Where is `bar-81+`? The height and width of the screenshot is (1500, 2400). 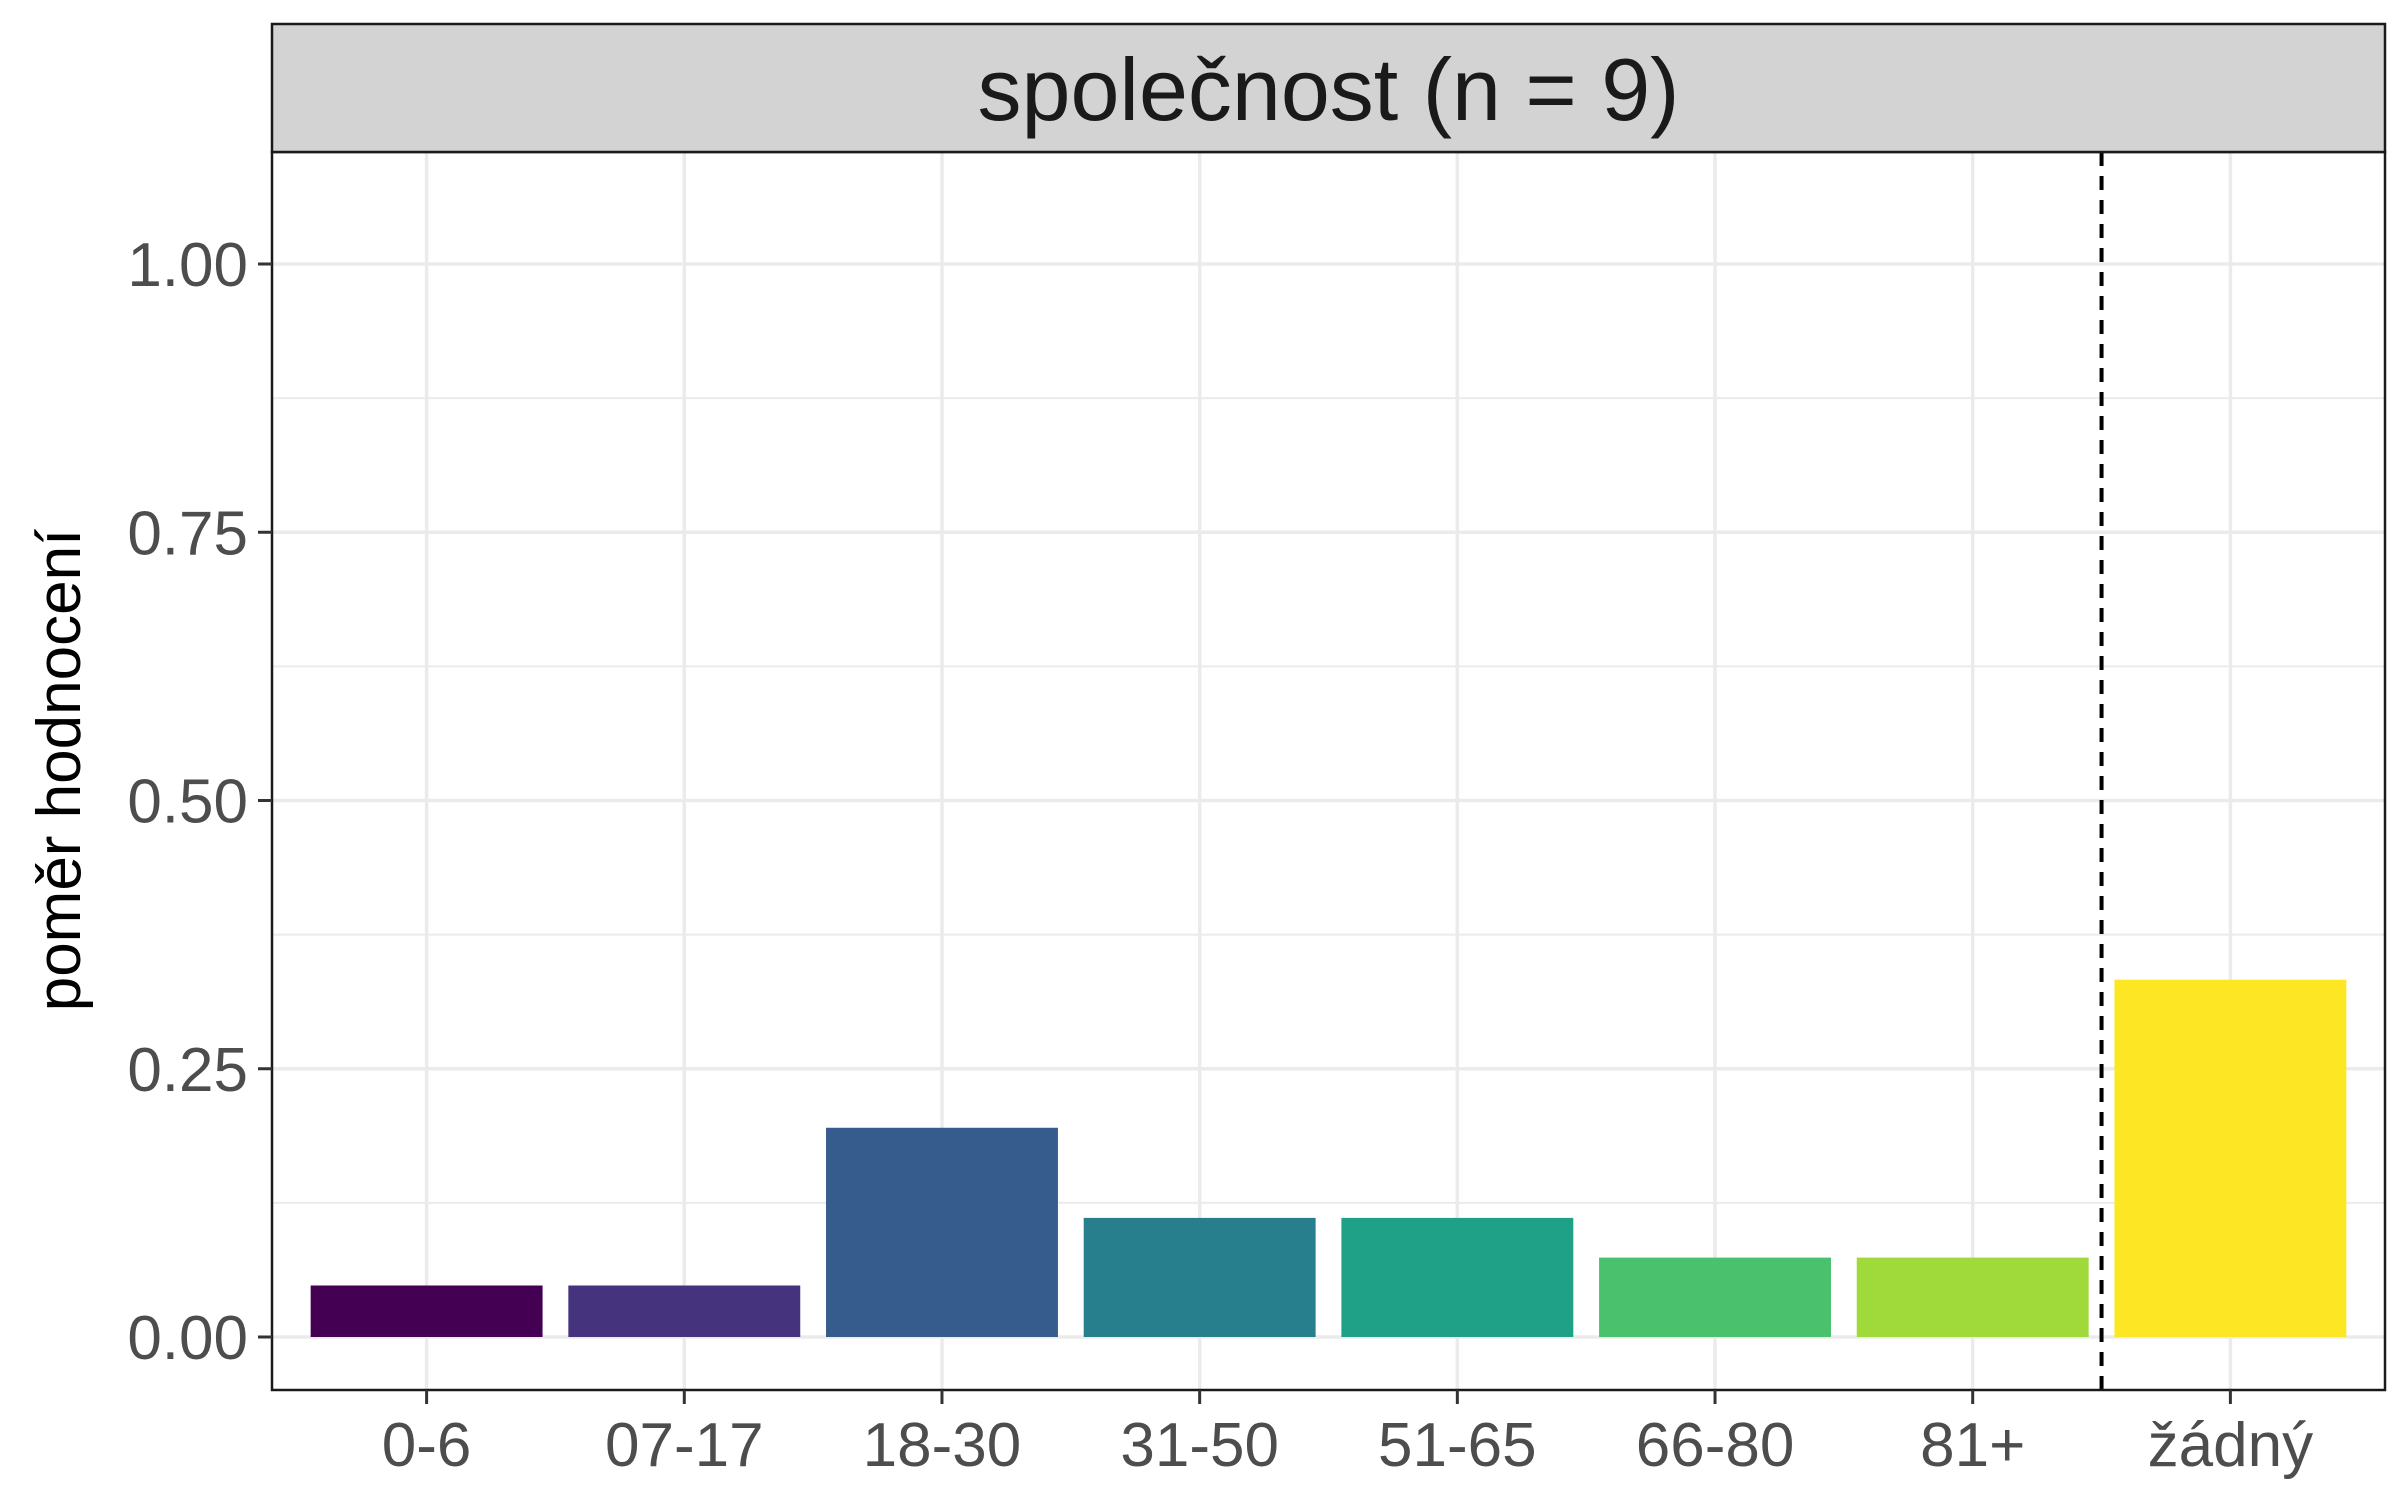 bar-81+ is located at coordinates (1972, 1297).